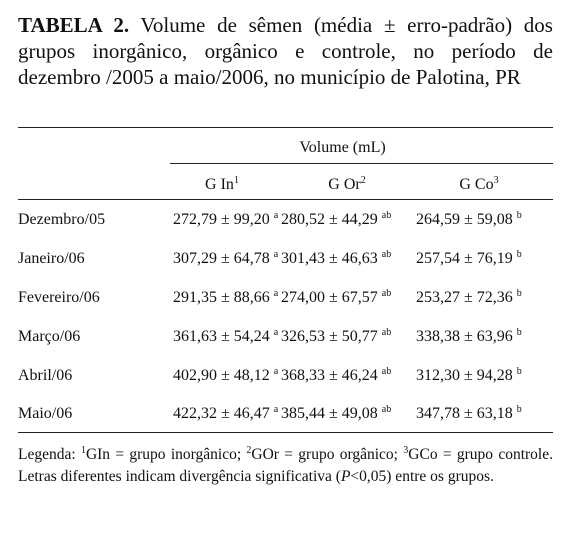 This screenshot has width=585, height=538. What do you see at coordinates (221, 297) in the screenshot?
I see `cell-value: 291,35 ± 88,66` at bounding box center [221, 297].